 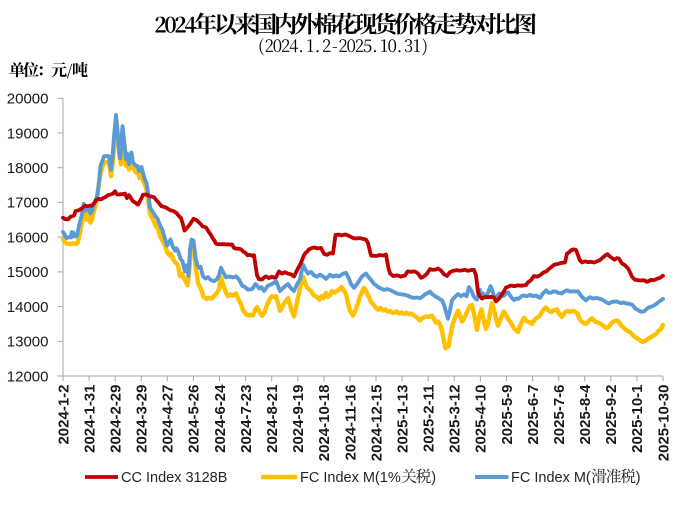 What do you see at coordinates (28, 133) in the screenshot?
I see `svg-text: 19000` at bounding box center [28, 133].